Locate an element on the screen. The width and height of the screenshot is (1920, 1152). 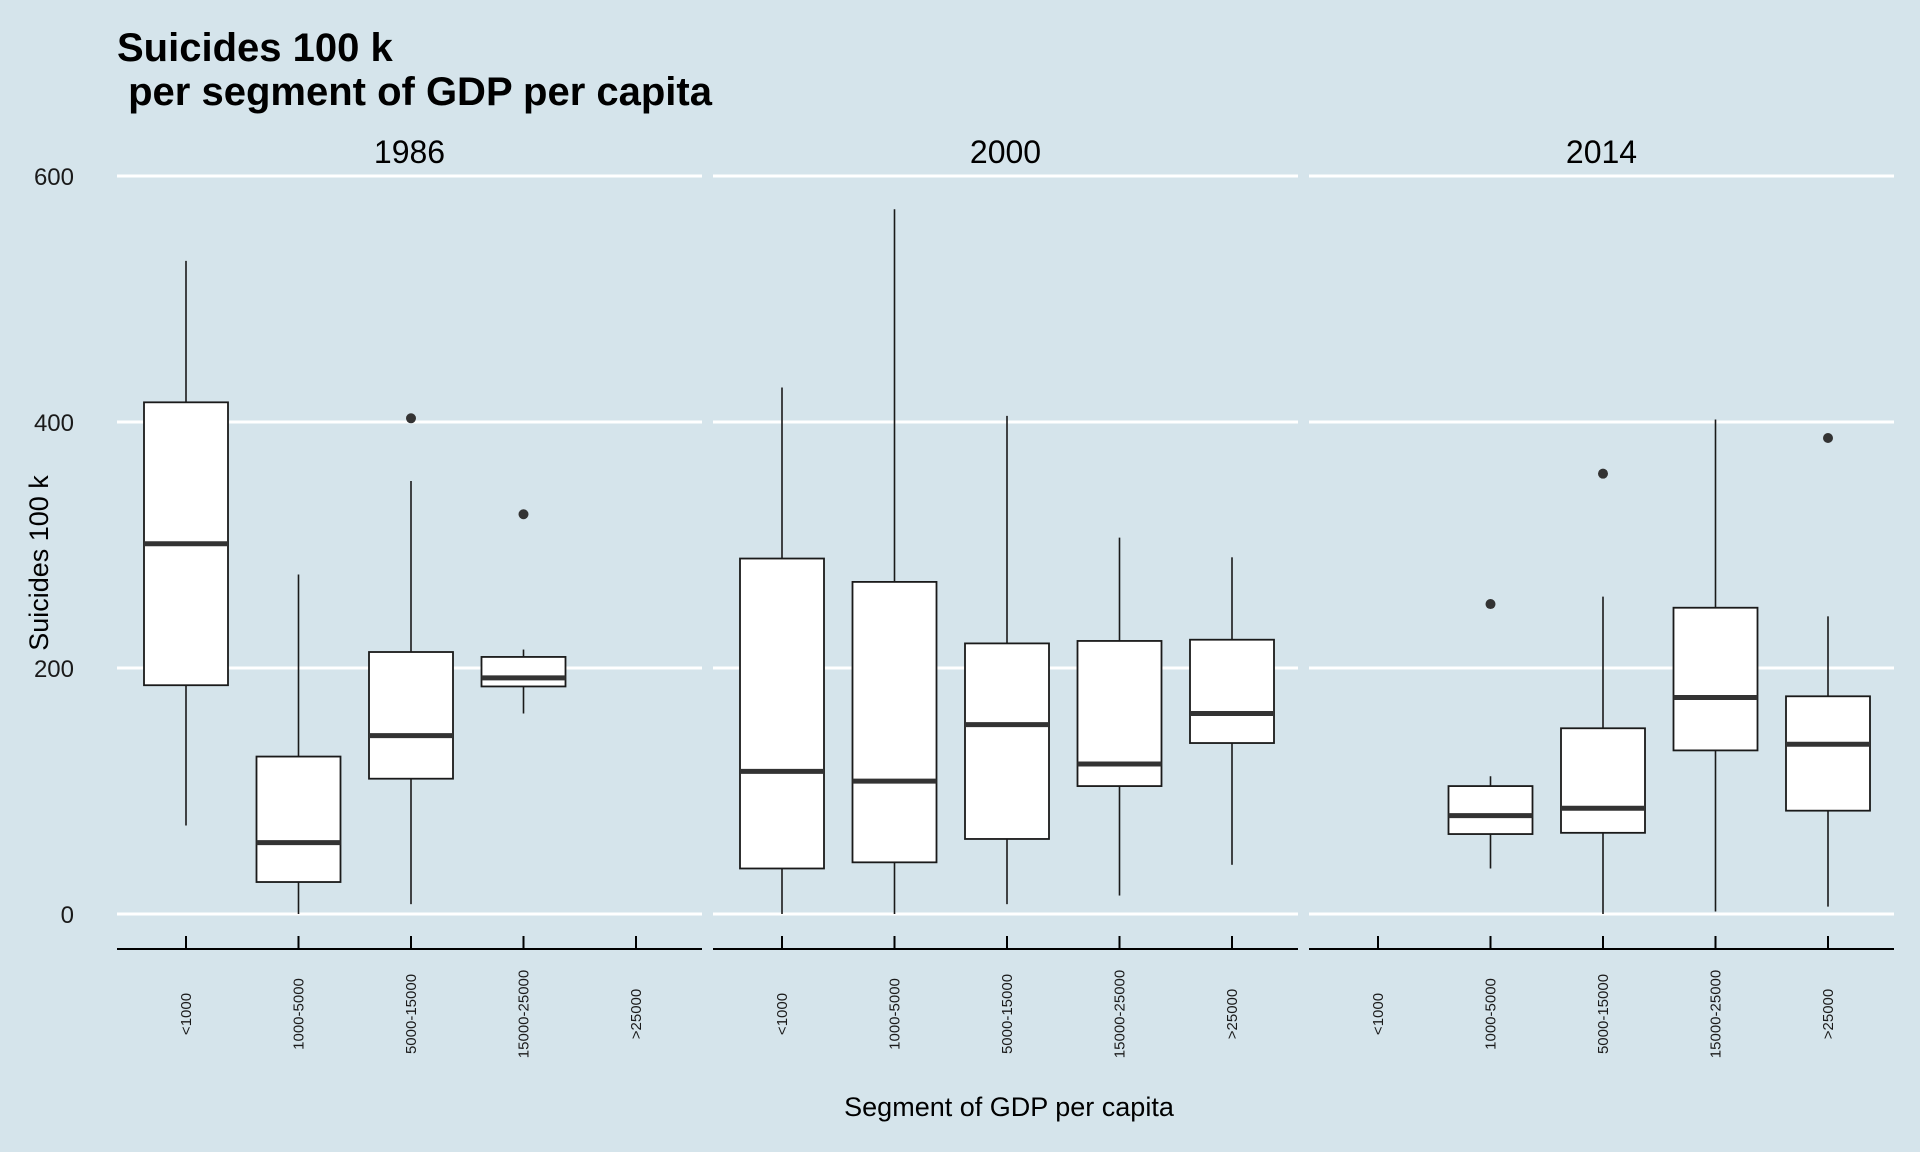
y-tick-label: 0 is located at coordinates (67, 915).